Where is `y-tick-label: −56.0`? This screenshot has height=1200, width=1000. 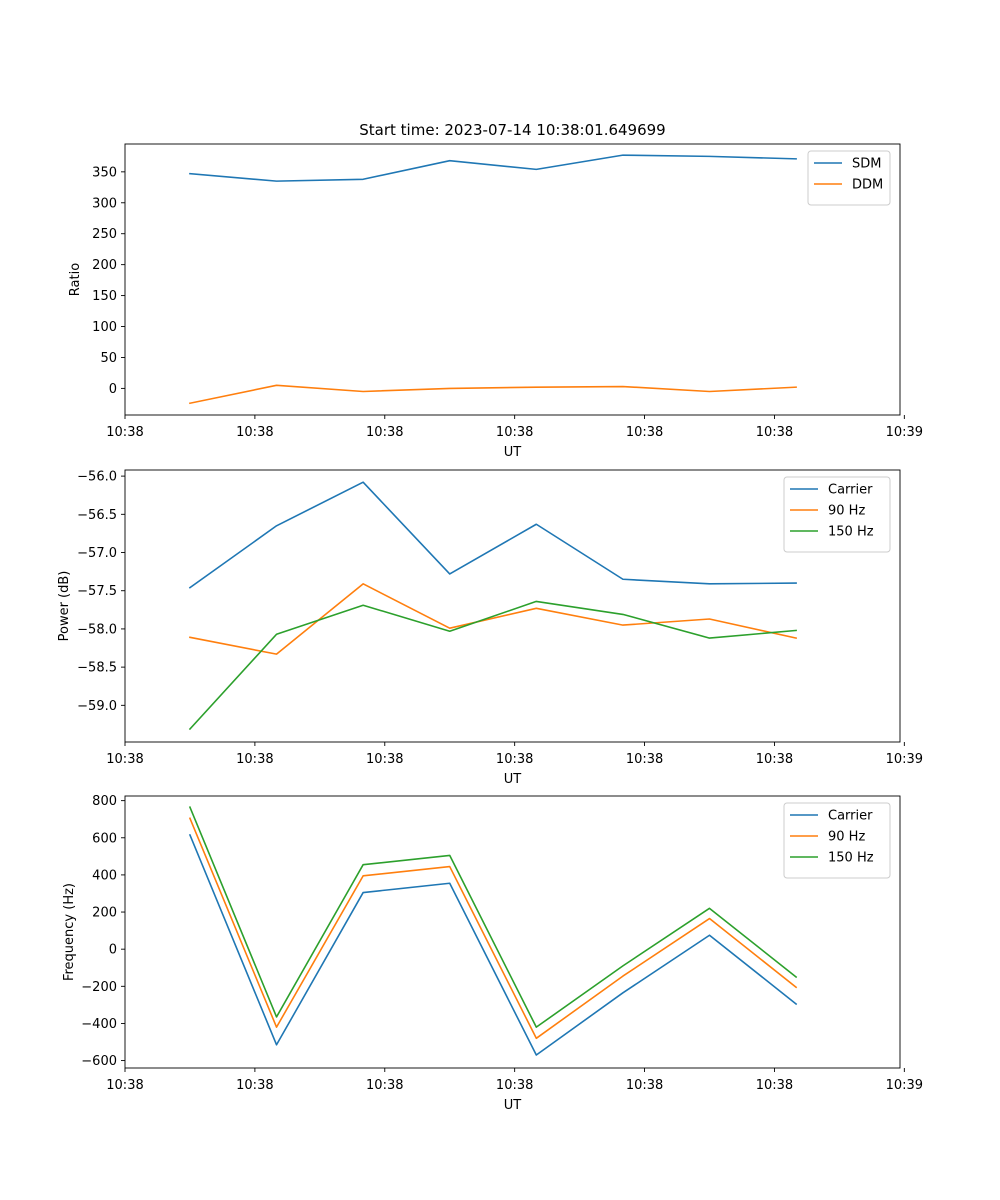
y-tick-label: −56.0 is located at coordinates (97, 477).